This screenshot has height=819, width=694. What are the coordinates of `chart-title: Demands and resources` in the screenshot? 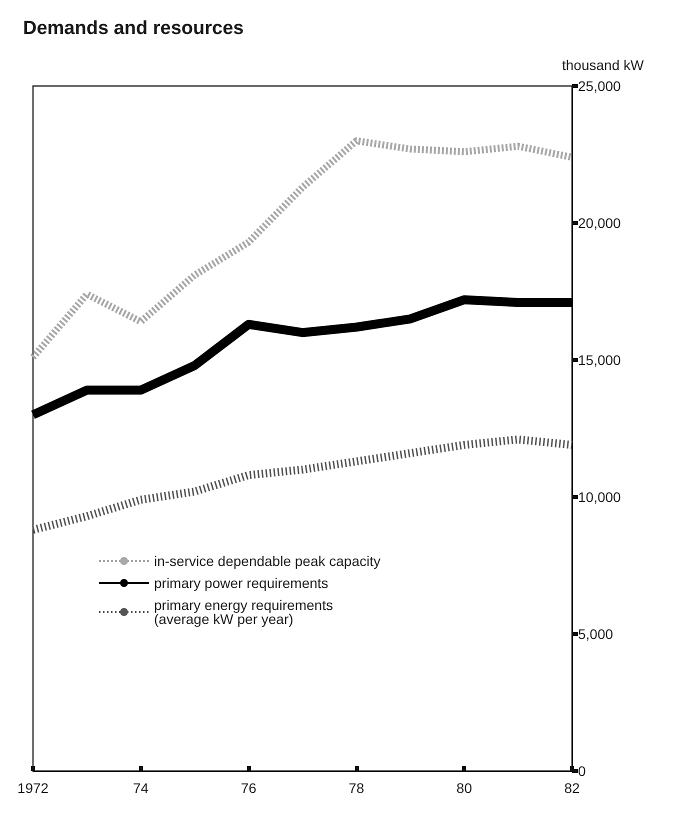 It's located at (133, 28).